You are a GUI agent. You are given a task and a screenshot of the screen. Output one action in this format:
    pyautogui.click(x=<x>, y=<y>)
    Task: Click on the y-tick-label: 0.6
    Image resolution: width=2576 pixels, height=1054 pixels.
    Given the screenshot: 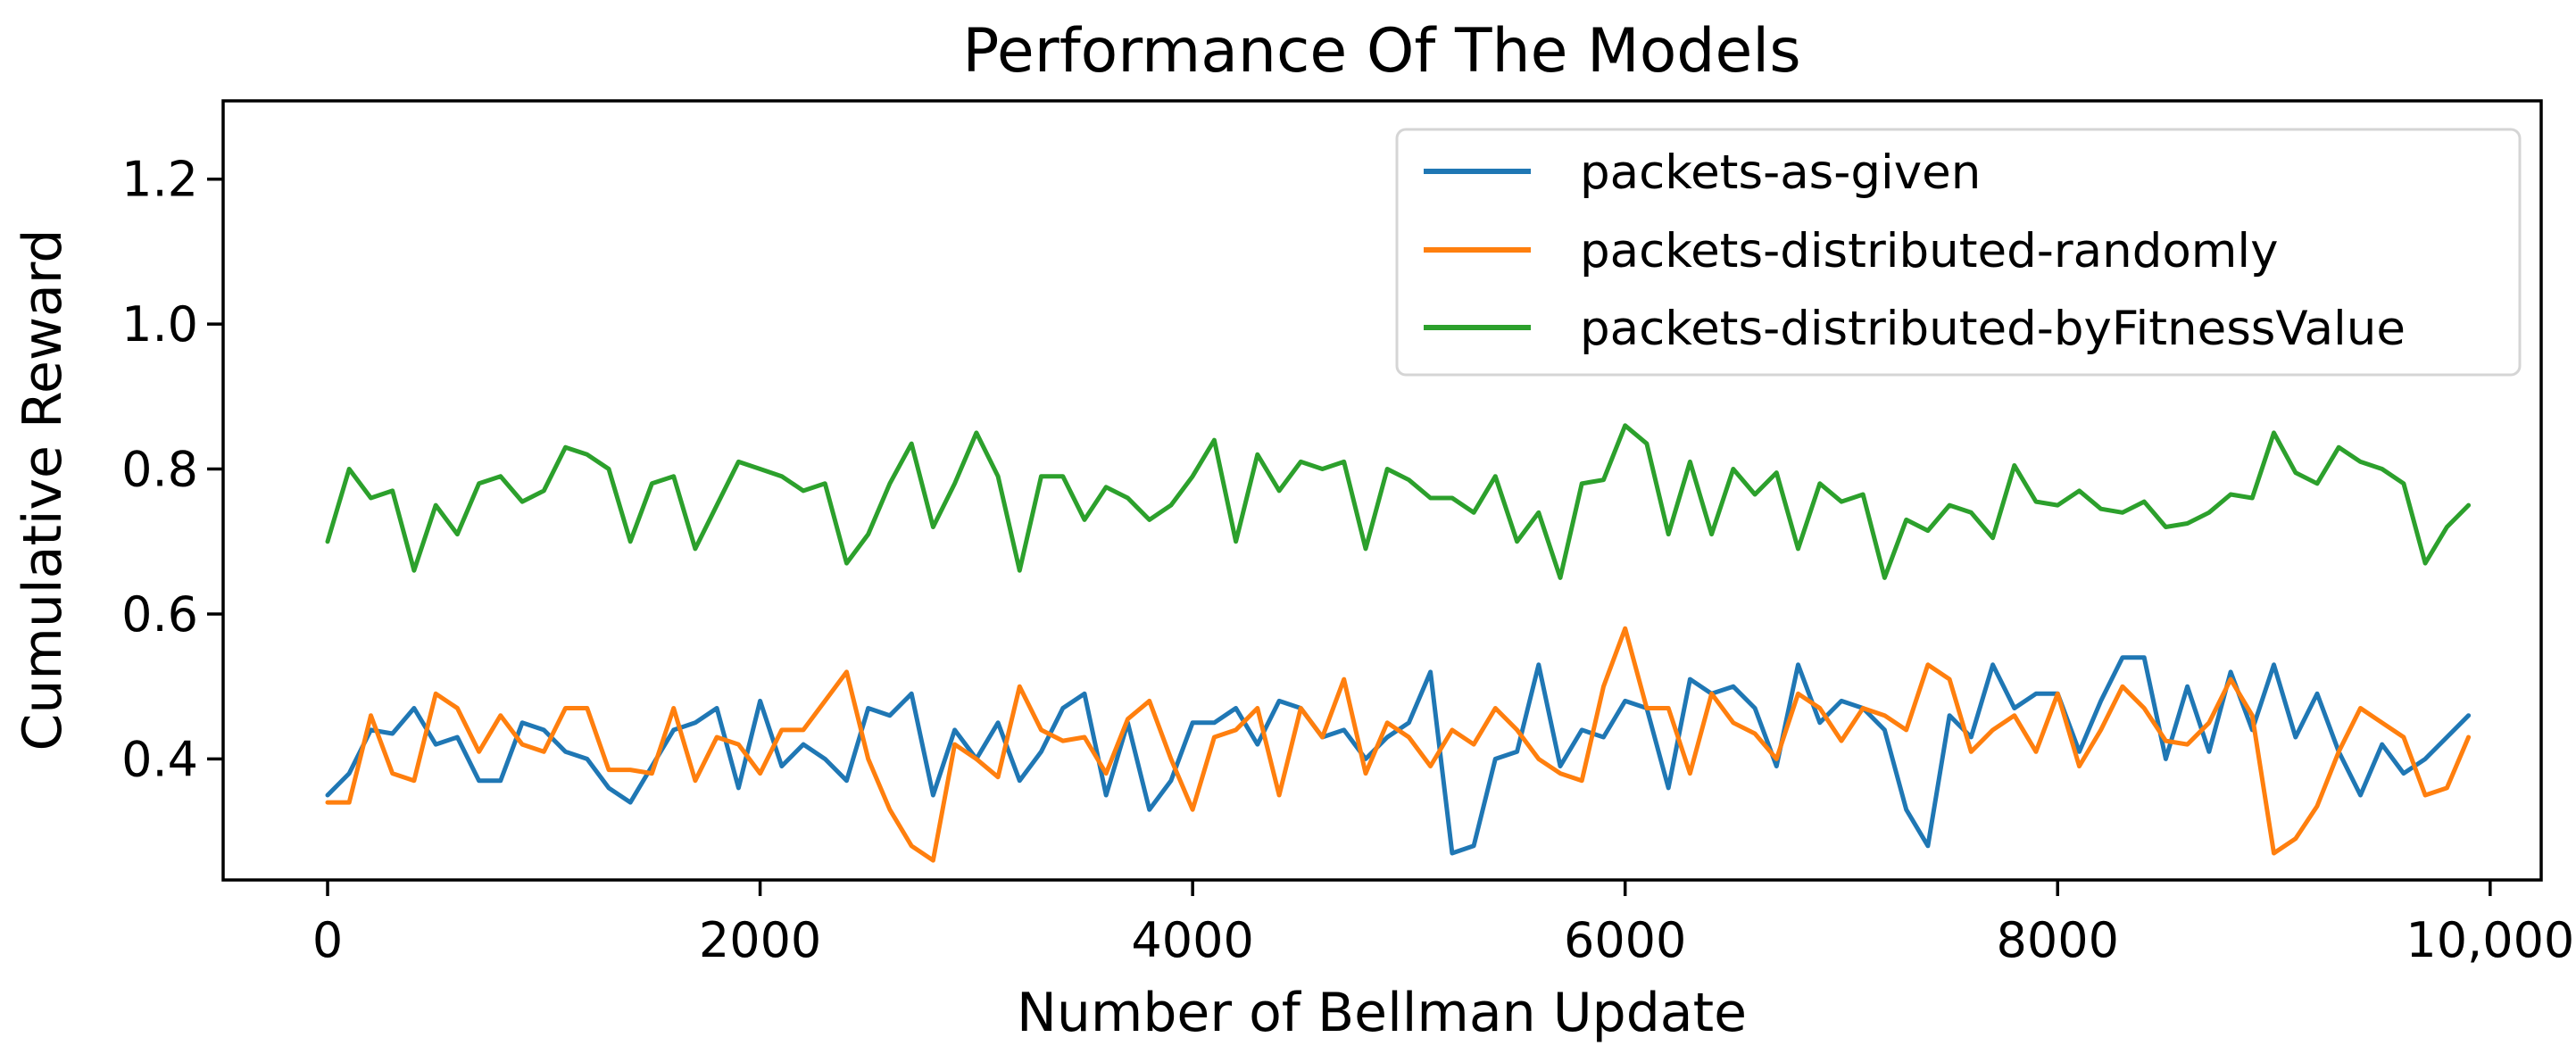 What is the action you would take?
    pyautogui.click(x=159, y=614)
    